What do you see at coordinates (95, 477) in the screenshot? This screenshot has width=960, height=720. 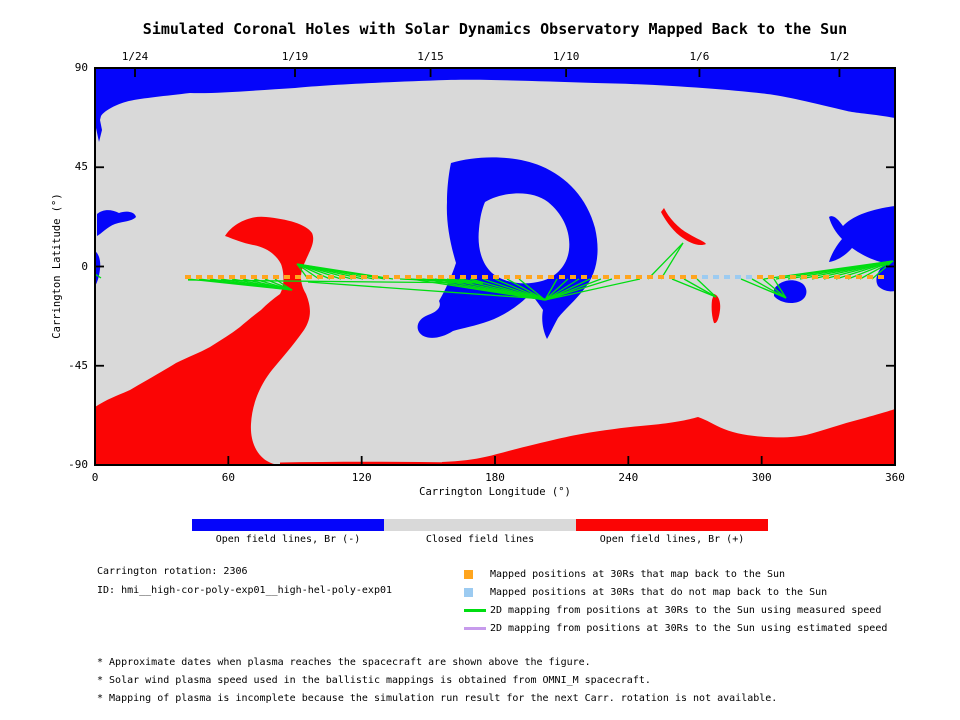 I see `x-tick-label: 0` at bounding box center [95, 477].